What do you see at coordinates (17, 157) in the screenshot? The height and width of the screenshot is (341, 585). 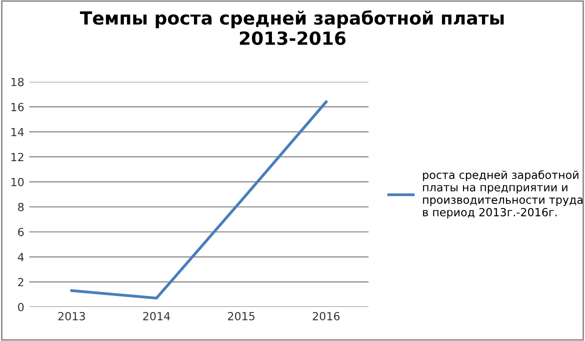 I see `y-tick-label: 12` at bounding box center [17, 157].